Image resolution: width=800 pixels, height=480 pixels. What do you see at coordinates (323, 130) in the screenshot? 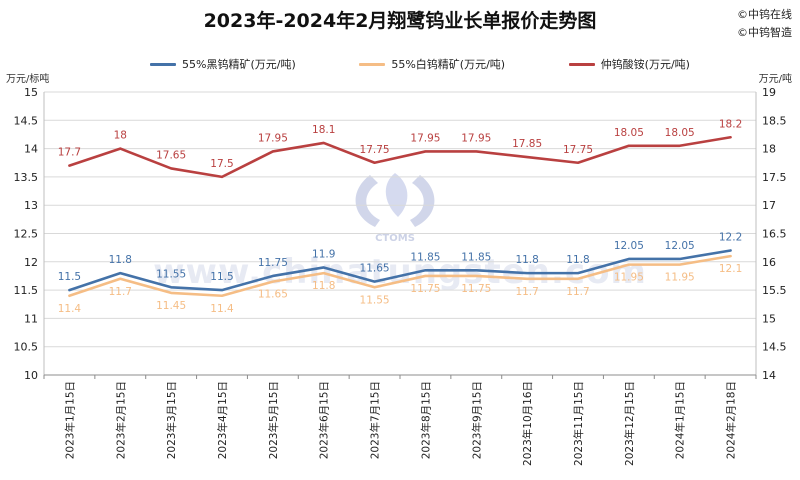
I see `data-label: 18.1` at bounding box center [323, 130].